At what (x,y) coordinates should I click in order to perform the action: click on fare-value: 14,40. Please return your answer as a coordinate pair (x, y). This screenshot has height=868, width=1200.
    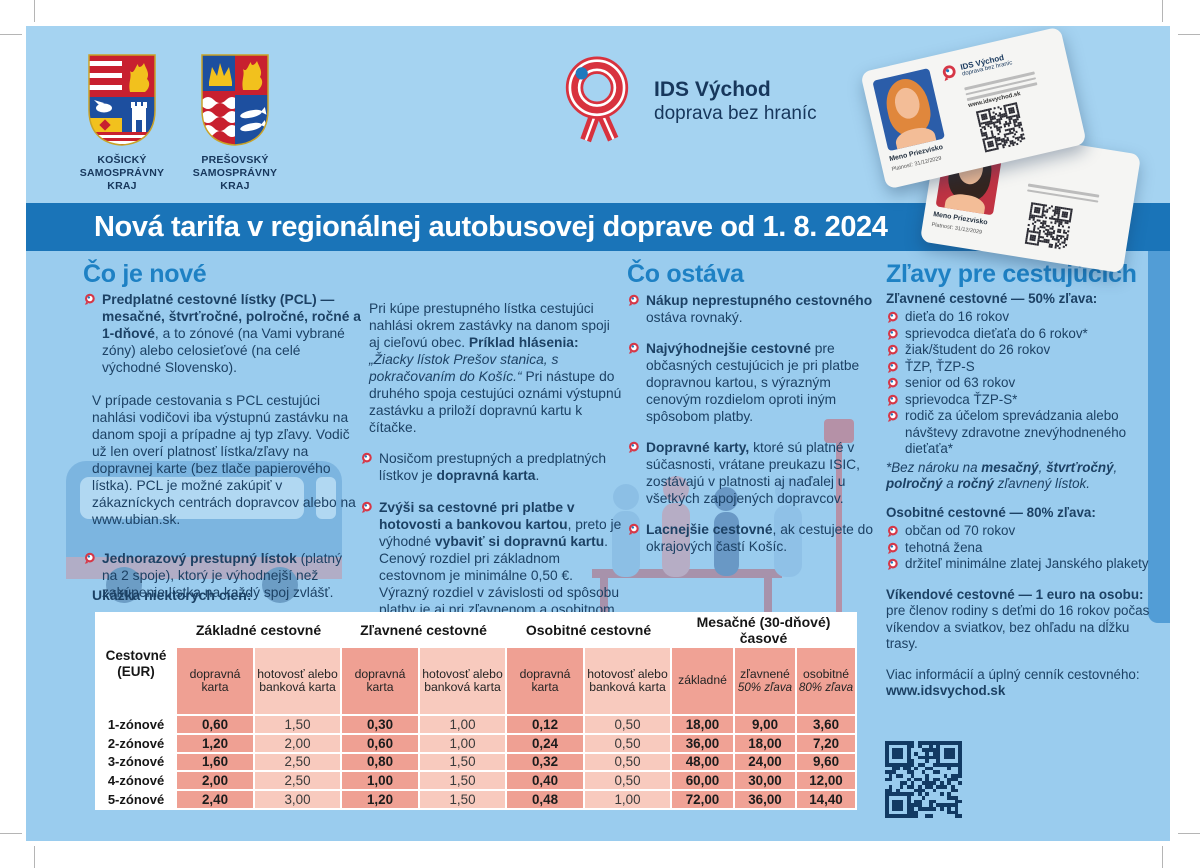
    Looking at the image, I should click on (826, 799).